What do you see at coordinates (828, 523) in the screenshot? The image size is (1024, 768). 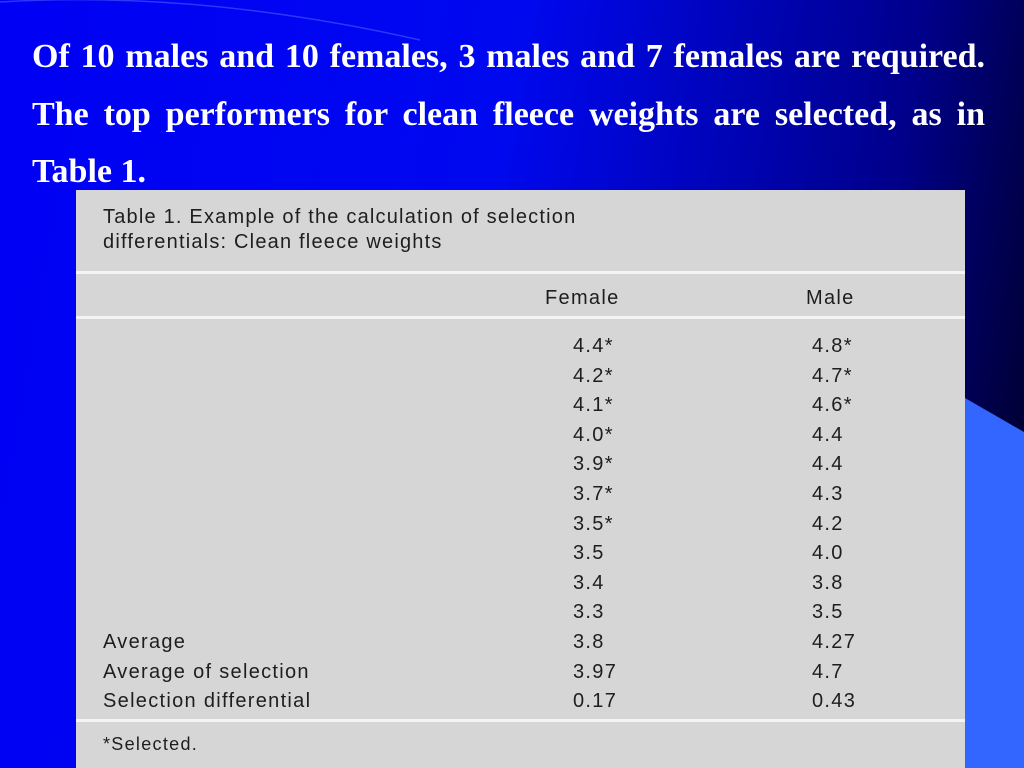 I see `male-value: 4.2` at bounding box center [828, 523].